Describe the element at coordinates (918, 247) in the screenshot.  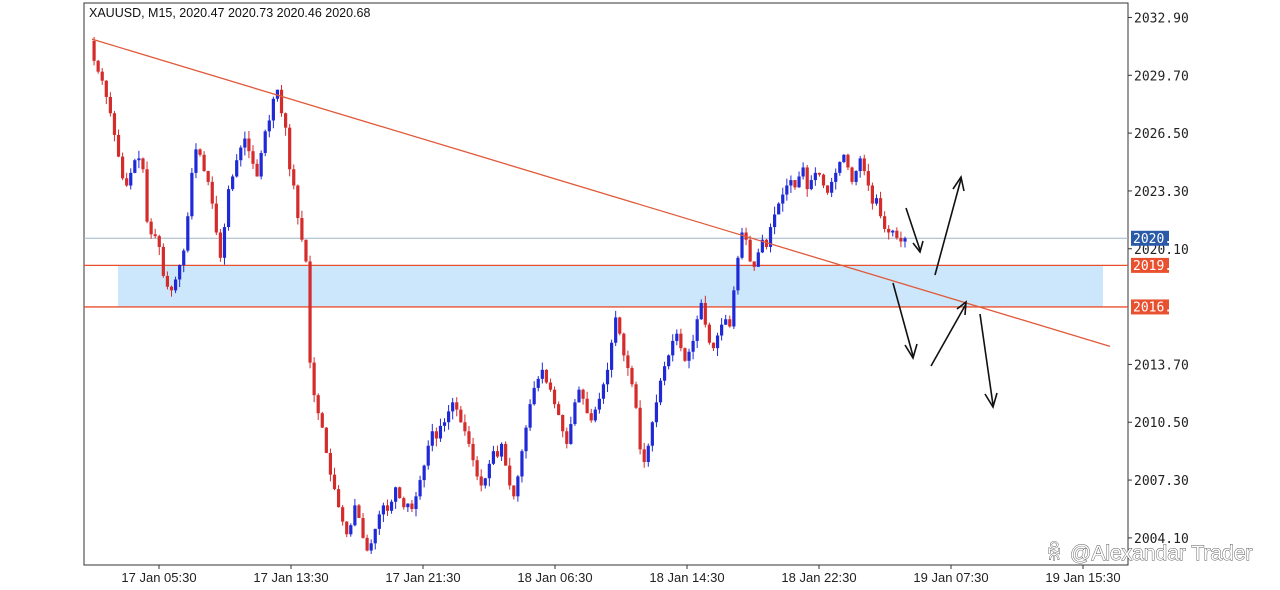
I see `arrow-down-to-zone-head` at that location.